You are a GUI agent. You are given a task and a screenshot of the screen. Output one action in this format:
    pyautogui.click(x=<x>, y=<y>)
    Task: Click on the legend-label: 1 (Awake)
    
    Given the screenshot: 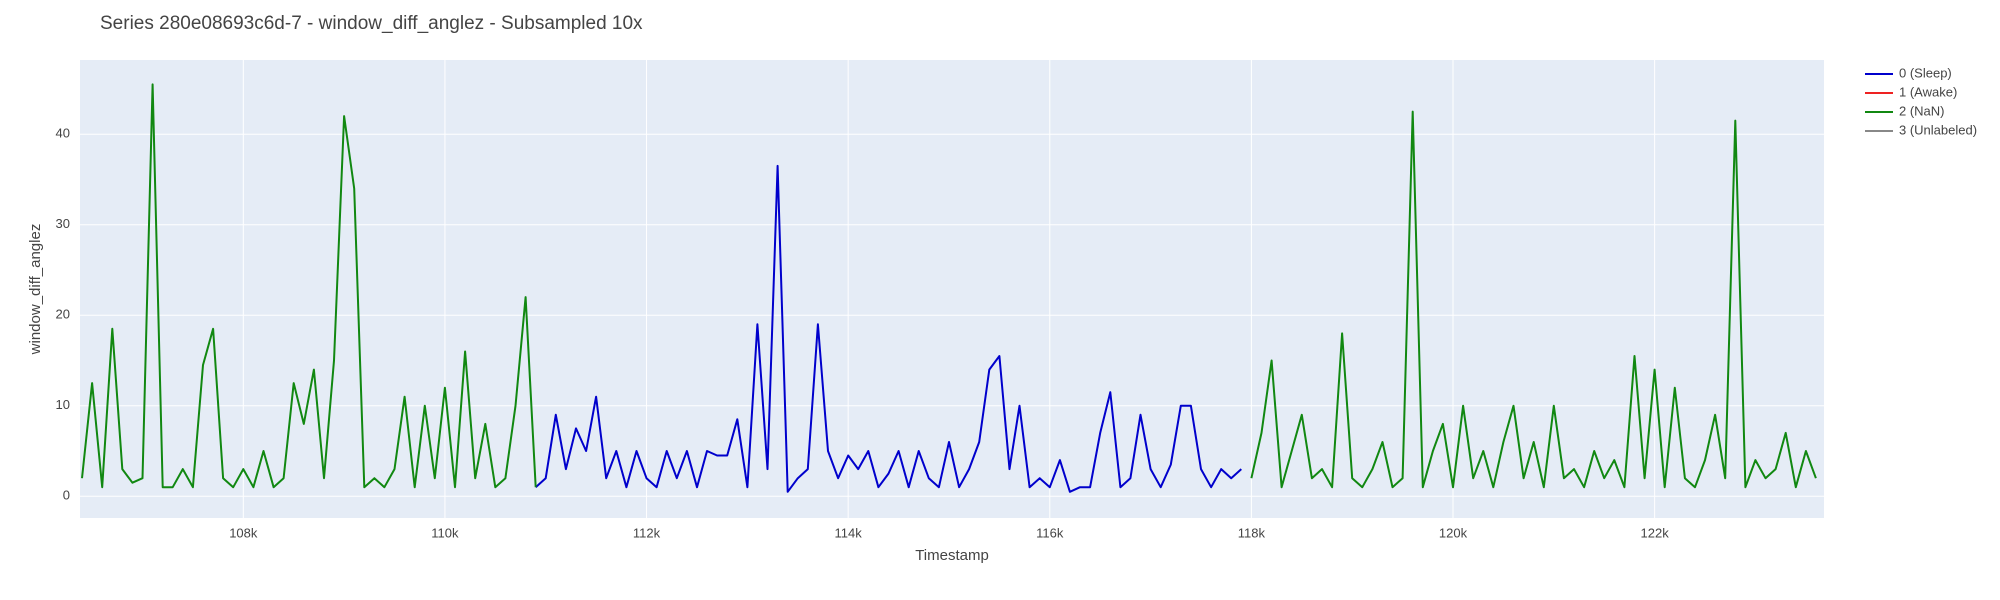 What is the action you would take?
    pyautogui.click(x=1928, y=91)
    